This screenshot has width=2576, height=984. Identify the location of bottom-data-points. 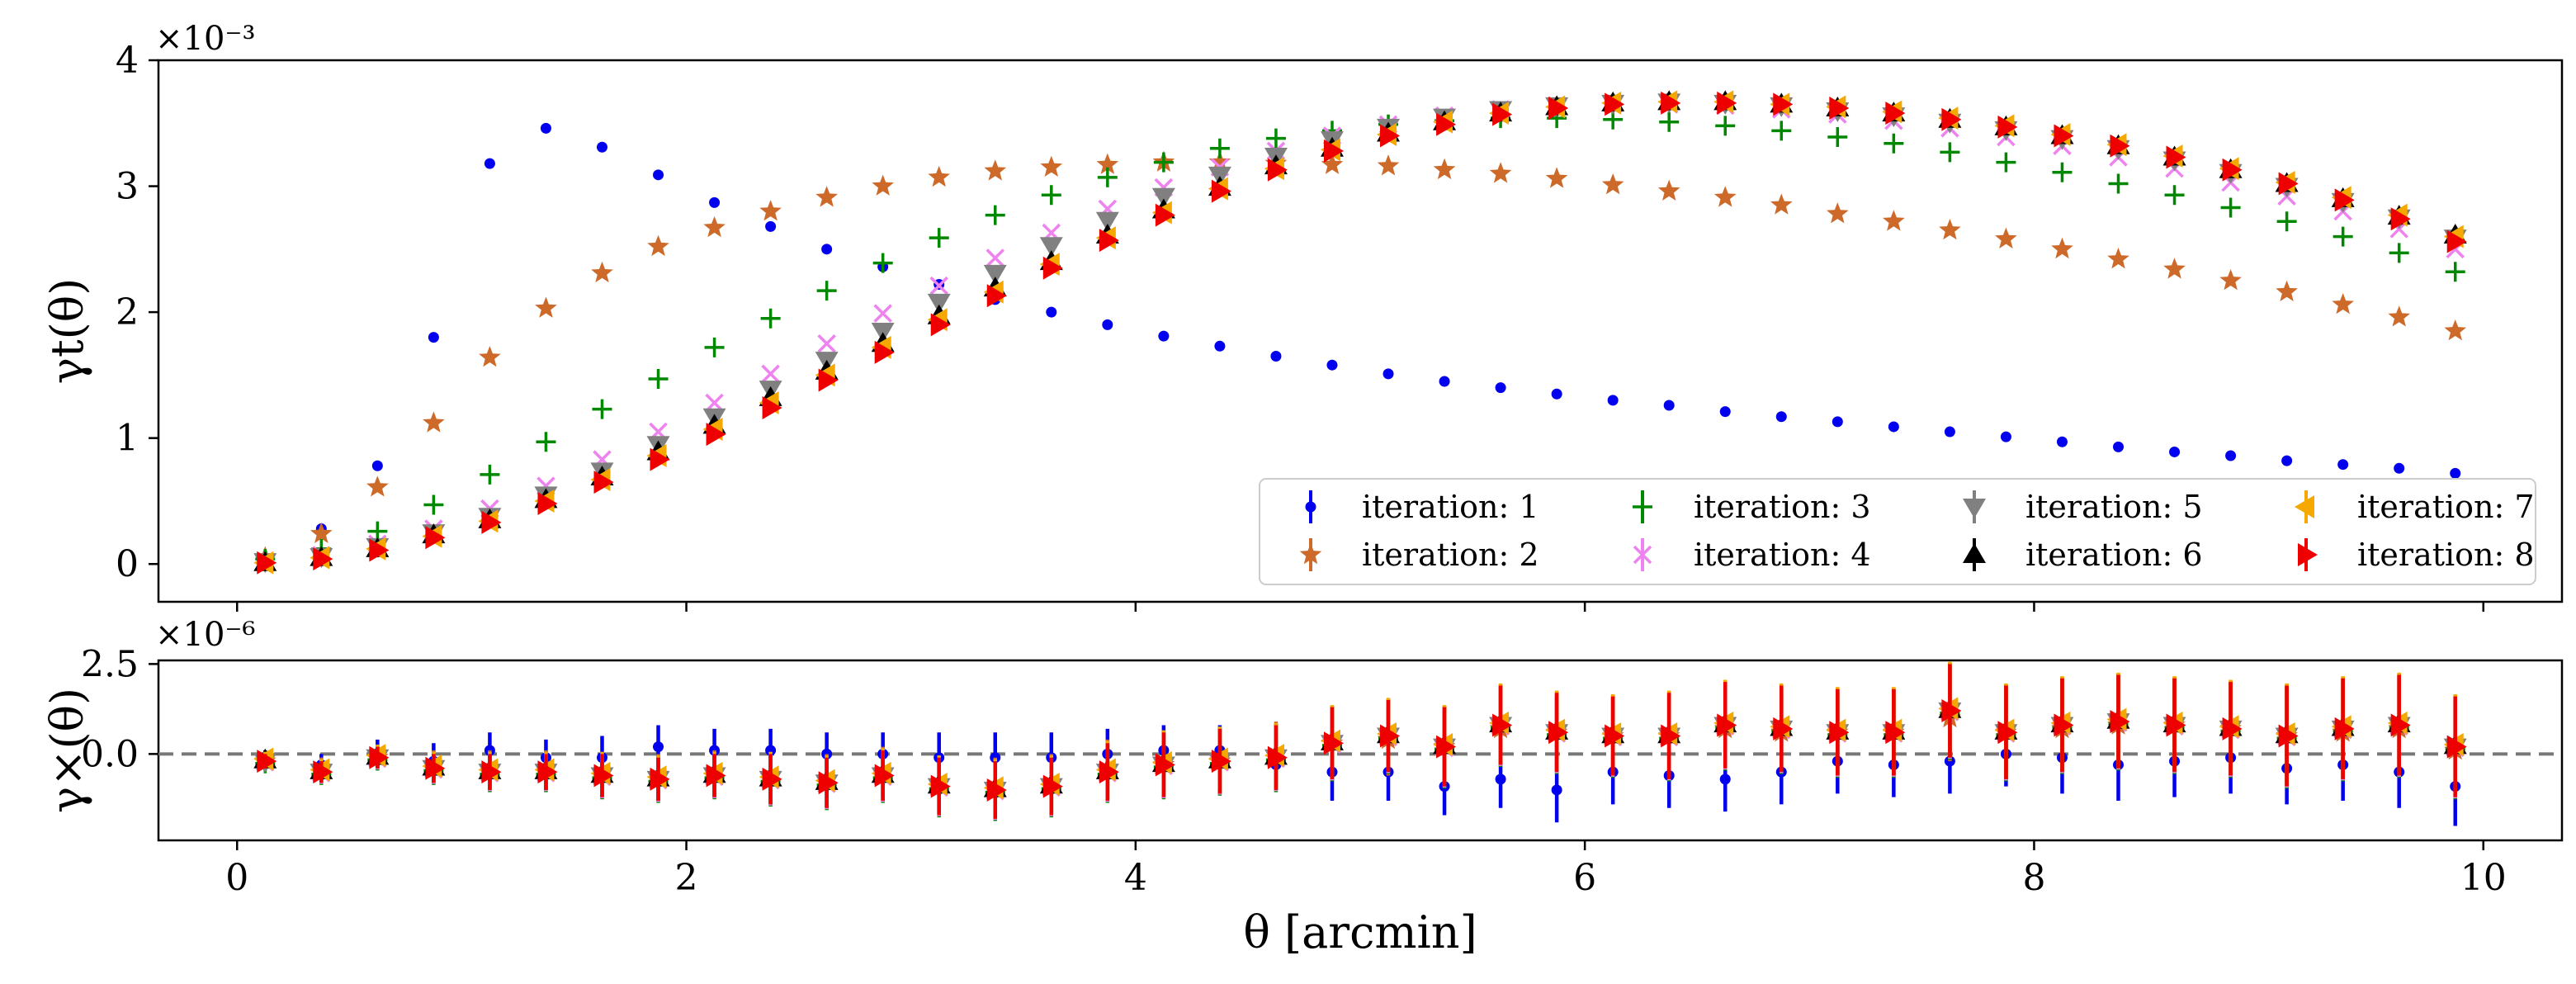
(1360, 744).